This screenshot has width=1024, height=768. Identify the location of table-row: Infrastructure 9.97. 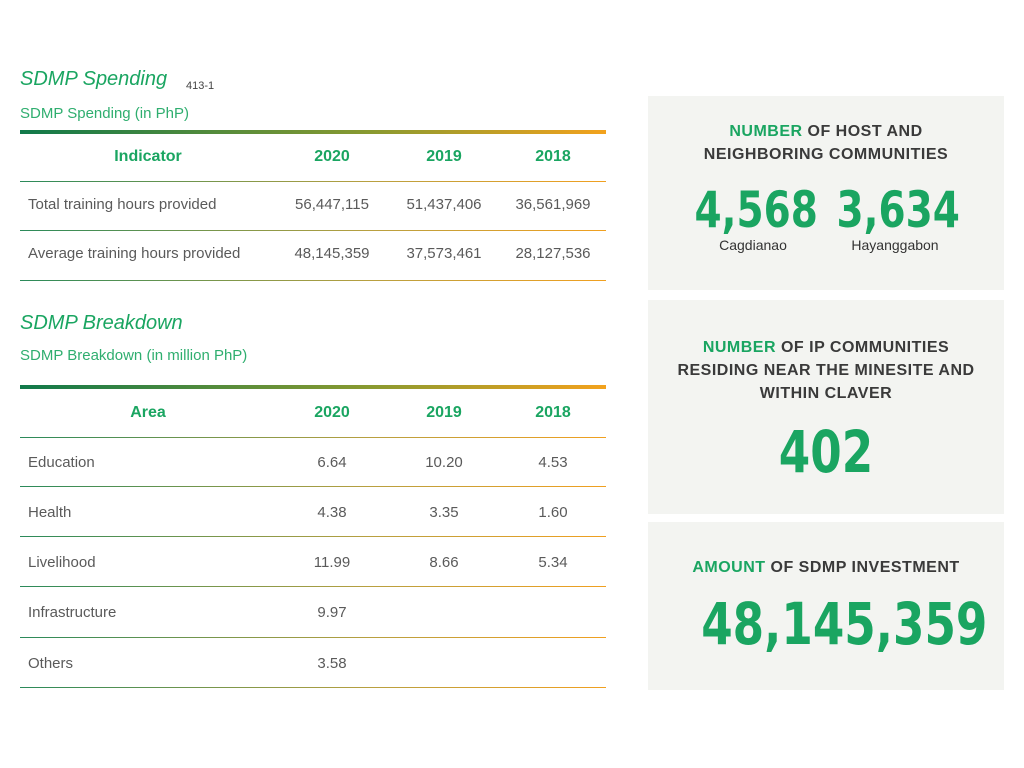
(313, 612).